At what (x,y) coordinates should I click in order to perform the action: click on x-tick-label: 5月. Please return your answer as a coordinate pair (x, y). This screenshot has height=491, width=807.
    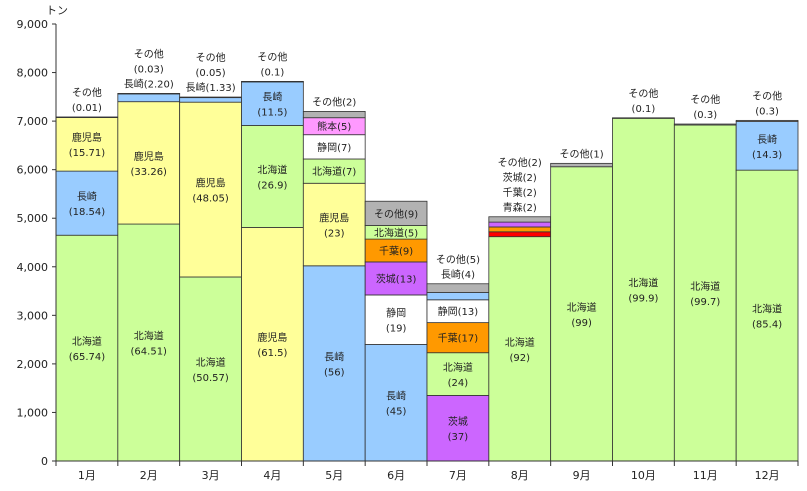
    Looking at the image, I should click on (334, 475).